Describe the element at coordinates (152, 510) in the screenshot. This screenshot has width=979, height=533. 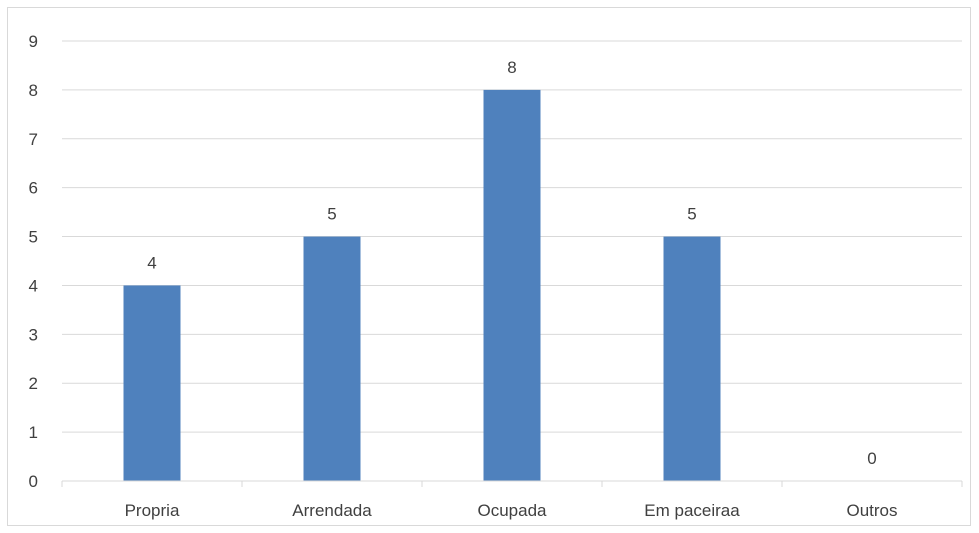
I see `x-tick-label: Propria` at that location.